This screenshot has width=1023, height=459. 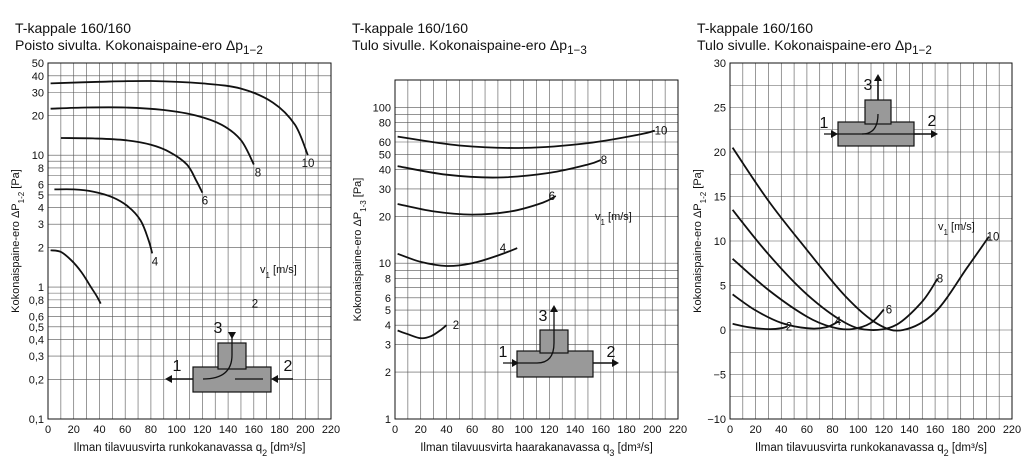 What do you see at coordinates (555, 364) in the screenshot?
I see `tee-main-duct` at bounding box center [555, 364].